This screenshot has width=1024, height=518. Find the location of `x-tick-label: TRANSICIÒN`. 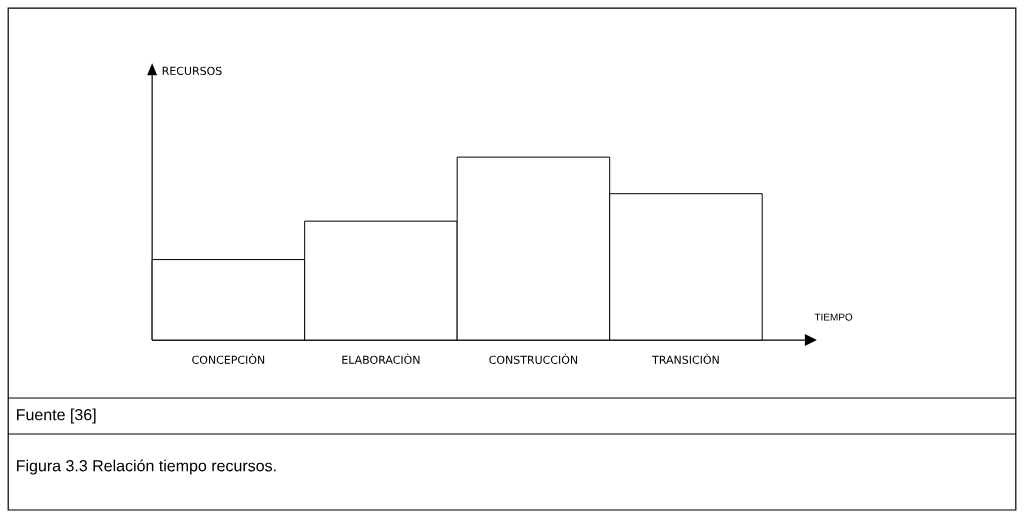

x-tick-label: TRANSICIÒN is located at coordinates (685, 358).